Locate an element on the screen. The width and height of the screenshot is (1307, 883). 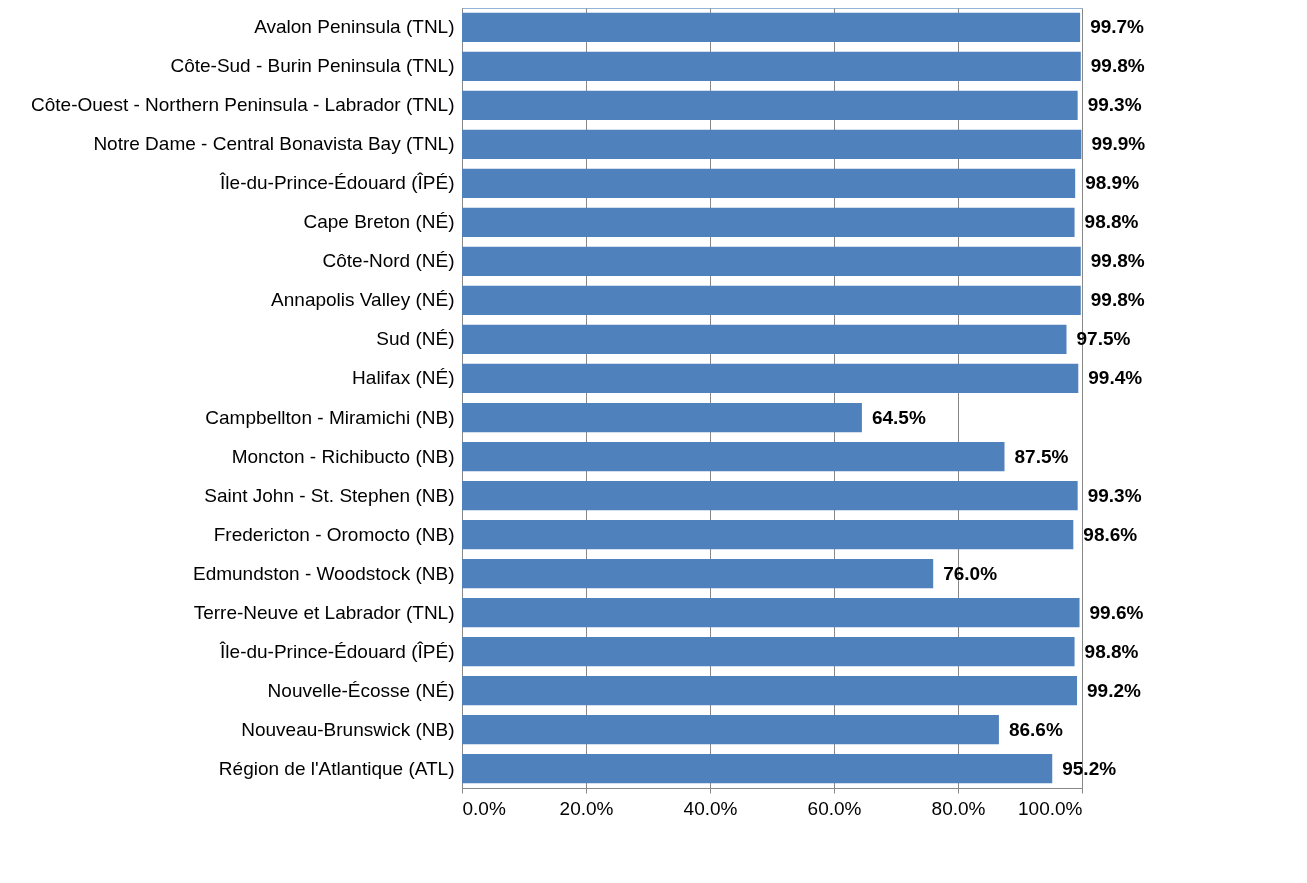
y-tick-label: Cape Breton (NÉ) is located at coordinates (379, 222).